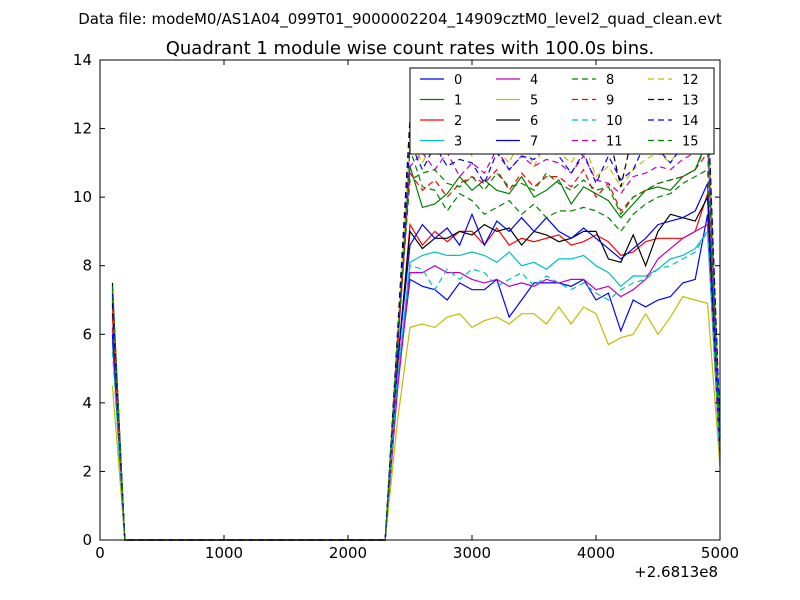  What do you see at coordinates (348, 553) in the screenshot?
I see `x-tick-label: 2000` at bounding box center [348, 553].